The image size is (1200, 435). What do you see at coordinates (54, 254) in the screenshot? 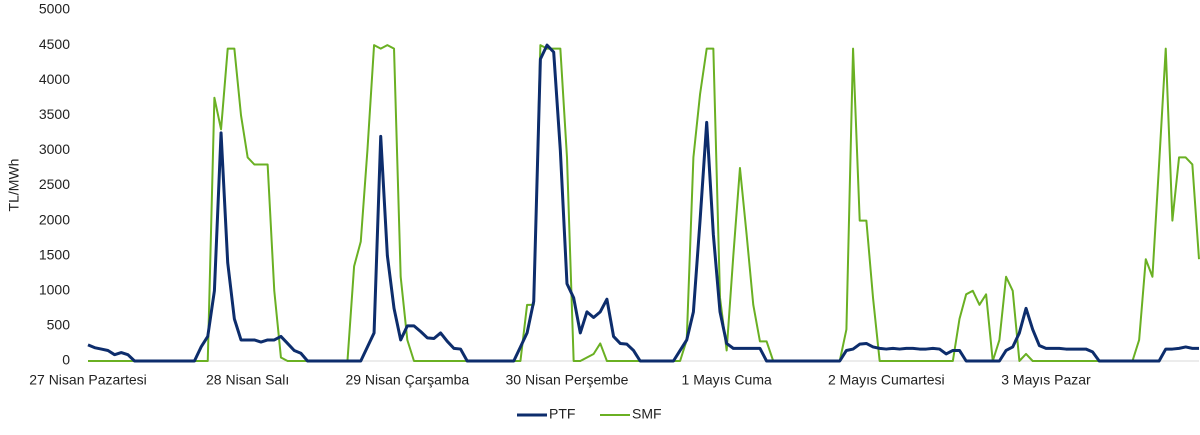
I see `y-tick-label: 1500` at bounding box center [54, 254].